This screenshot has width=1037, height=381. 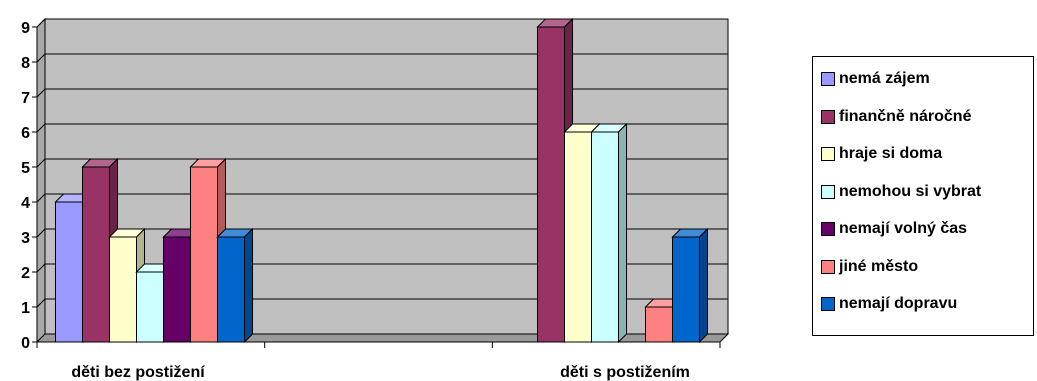 I want to click on legend-item: jiné město, so click(x=869, y=267).